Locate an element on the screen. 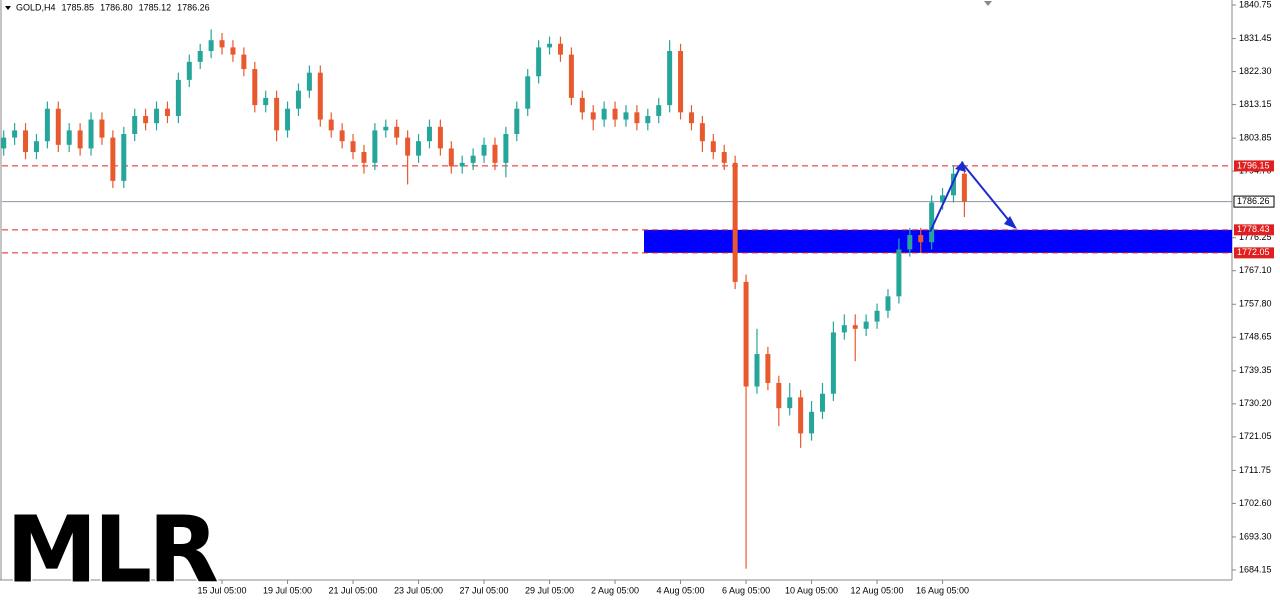 This screenshot has height=601, width=1280. y-tick-label: 1748.65 is located at coordinates (1255, 337).